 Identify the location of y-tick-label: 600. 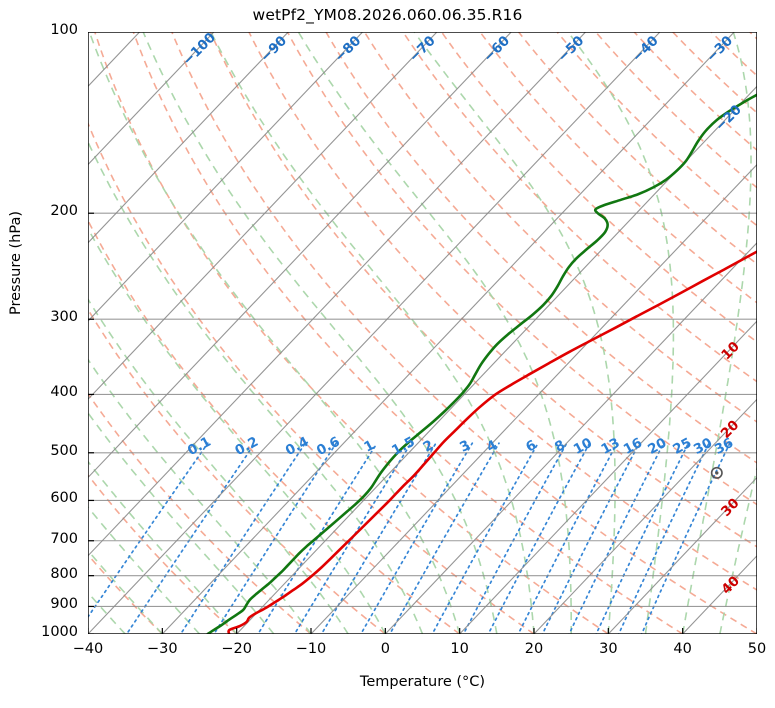
(64, 498).